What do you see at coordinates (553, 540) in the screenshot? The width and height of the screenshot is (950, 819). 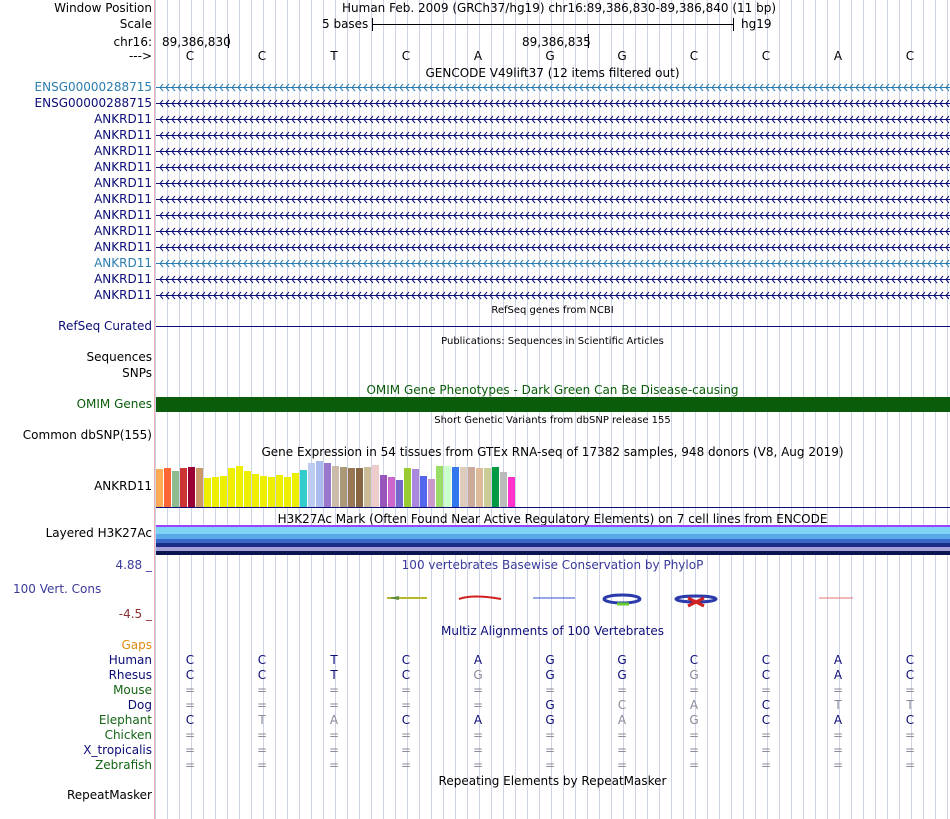 I see `h3k27ac-layers` at bounding box center [553, 540].